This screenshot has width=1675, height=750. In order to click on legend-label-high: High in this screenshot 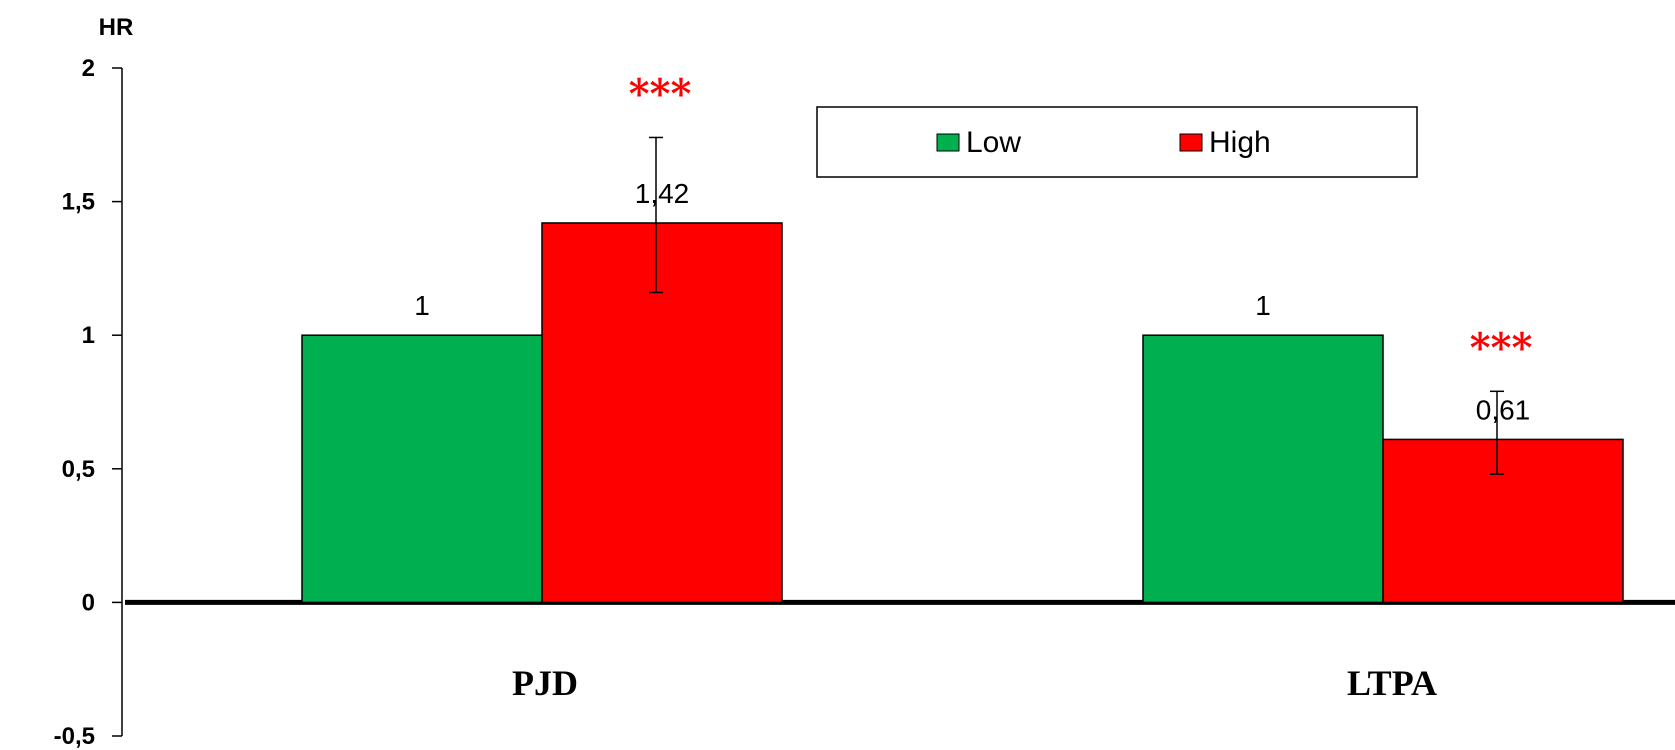, I will do `click(1240, 142)`.